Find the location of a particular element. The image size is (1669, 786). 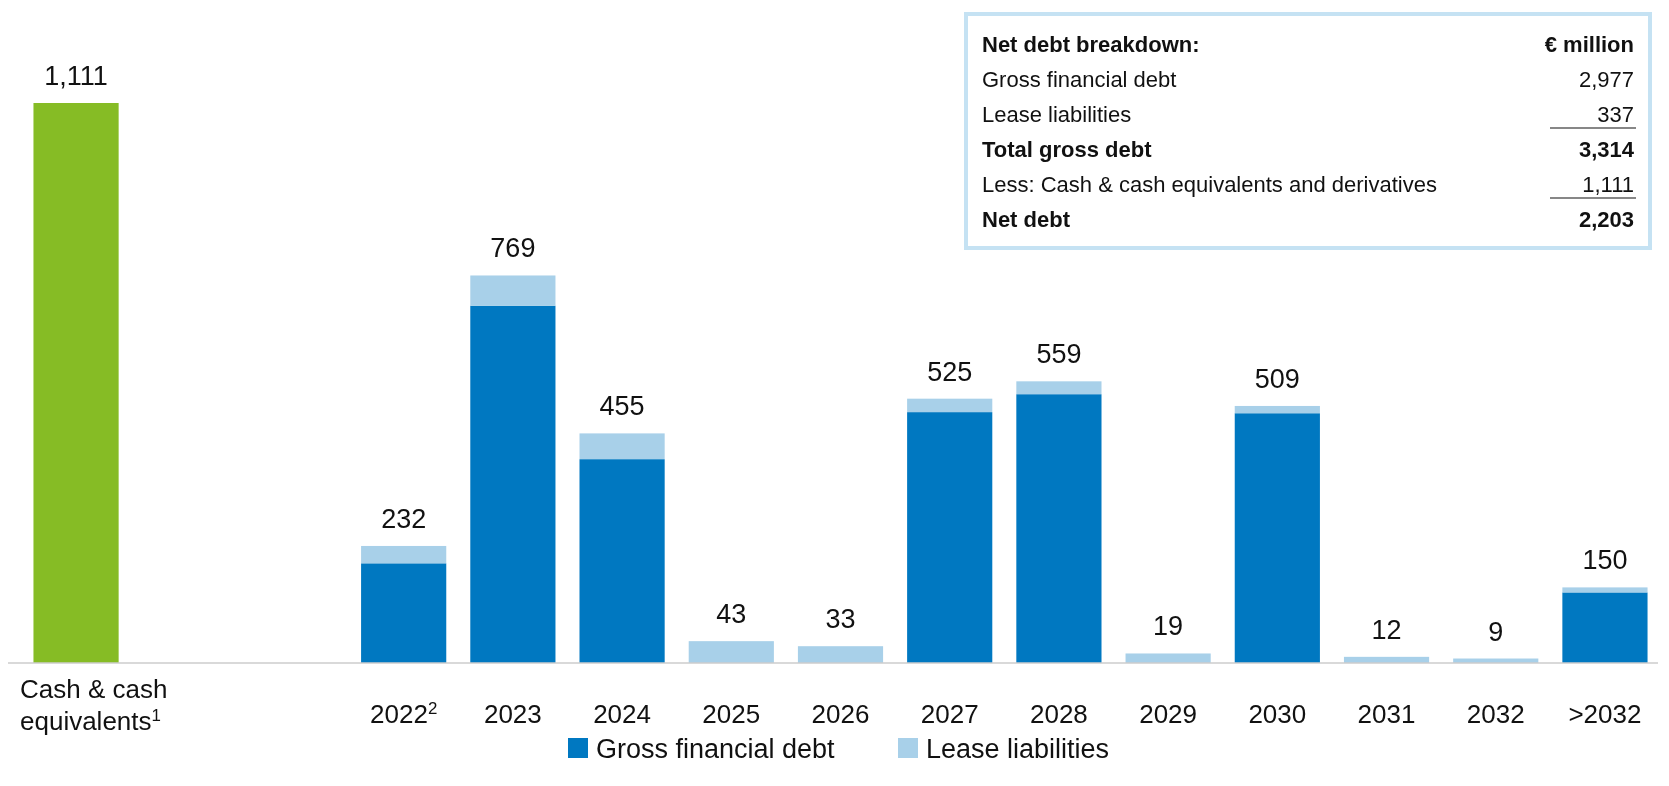

annotation: 455 is located at coordinates (622, 406).